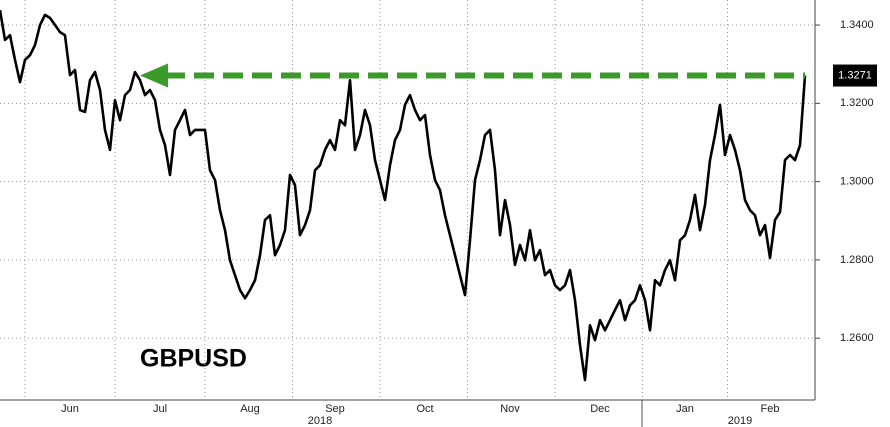 This screenshot has height=427, width=890. I want to click on arrow-head, so click(154, 75).